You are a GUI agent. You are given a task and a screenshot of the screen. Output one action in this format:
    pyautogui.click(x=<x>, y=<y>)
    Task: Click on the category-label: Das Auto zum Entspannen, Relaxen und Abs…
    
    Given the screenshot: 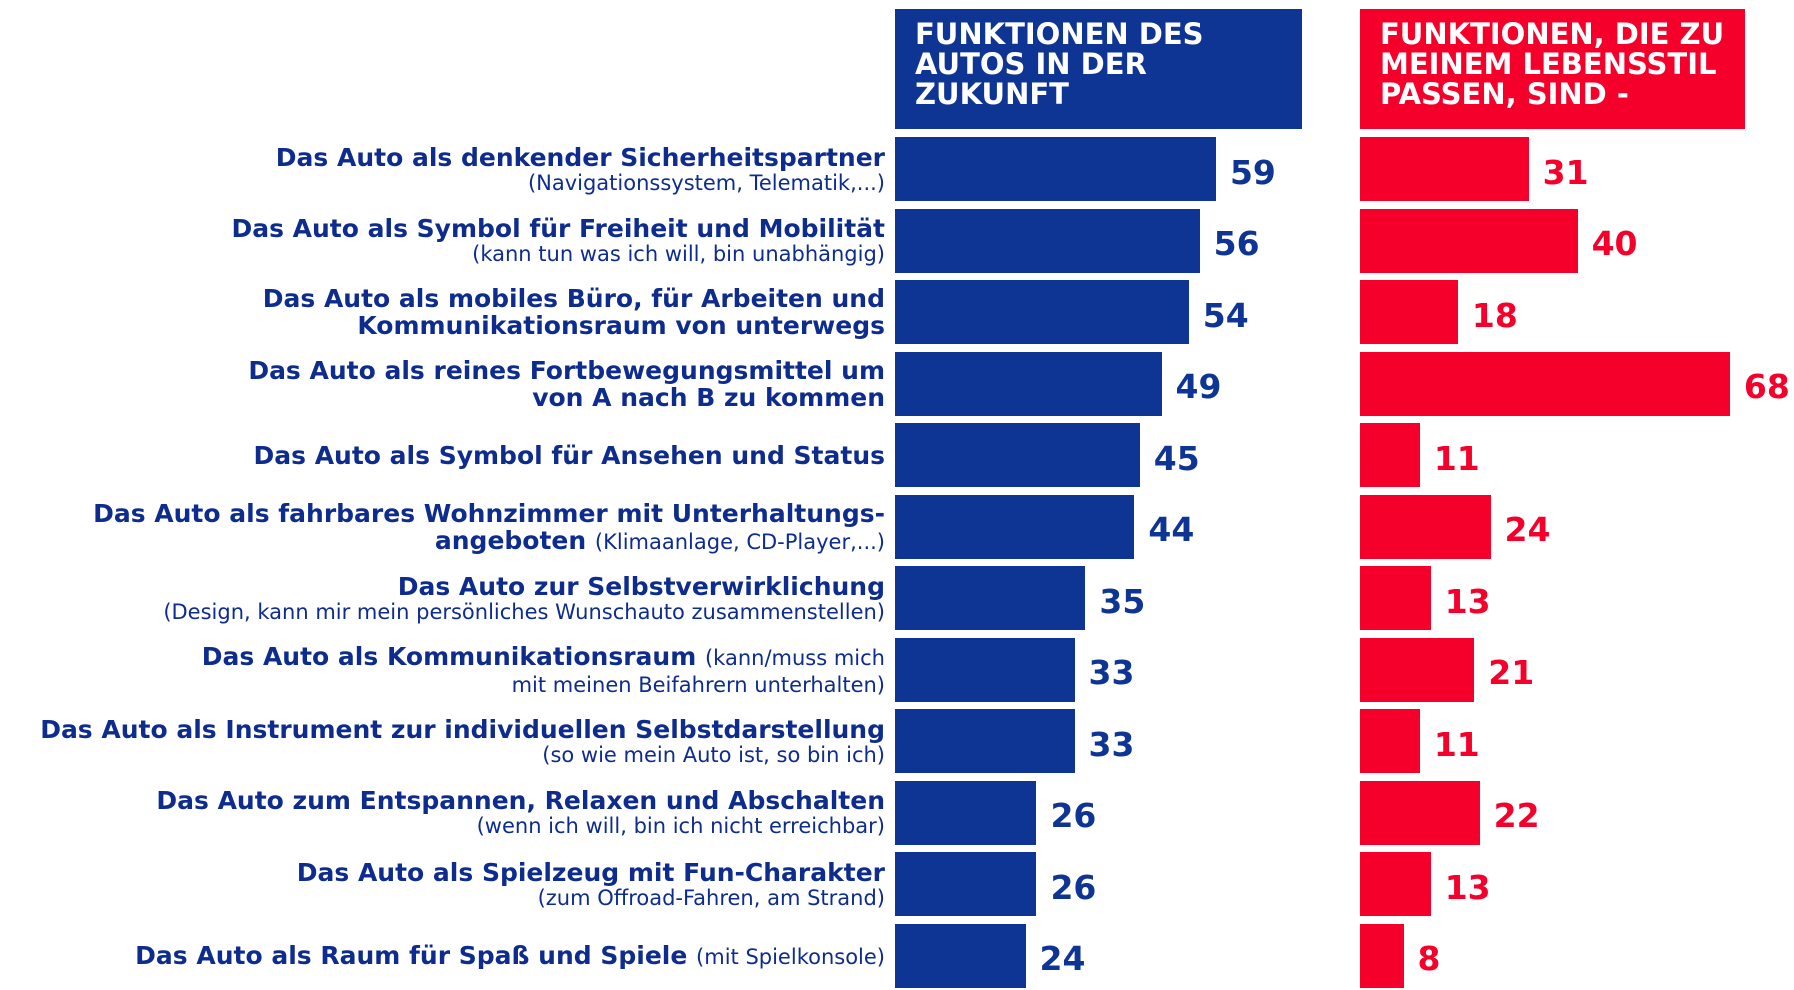 What is the action you would take?
    pyautogui.click(x=442, y=813)
    